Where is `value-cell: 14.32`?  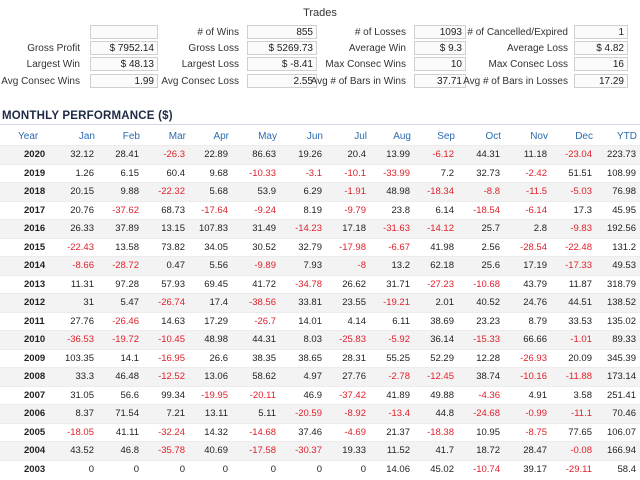
value-cell: 14.32 is located at coordinates (210, 432).